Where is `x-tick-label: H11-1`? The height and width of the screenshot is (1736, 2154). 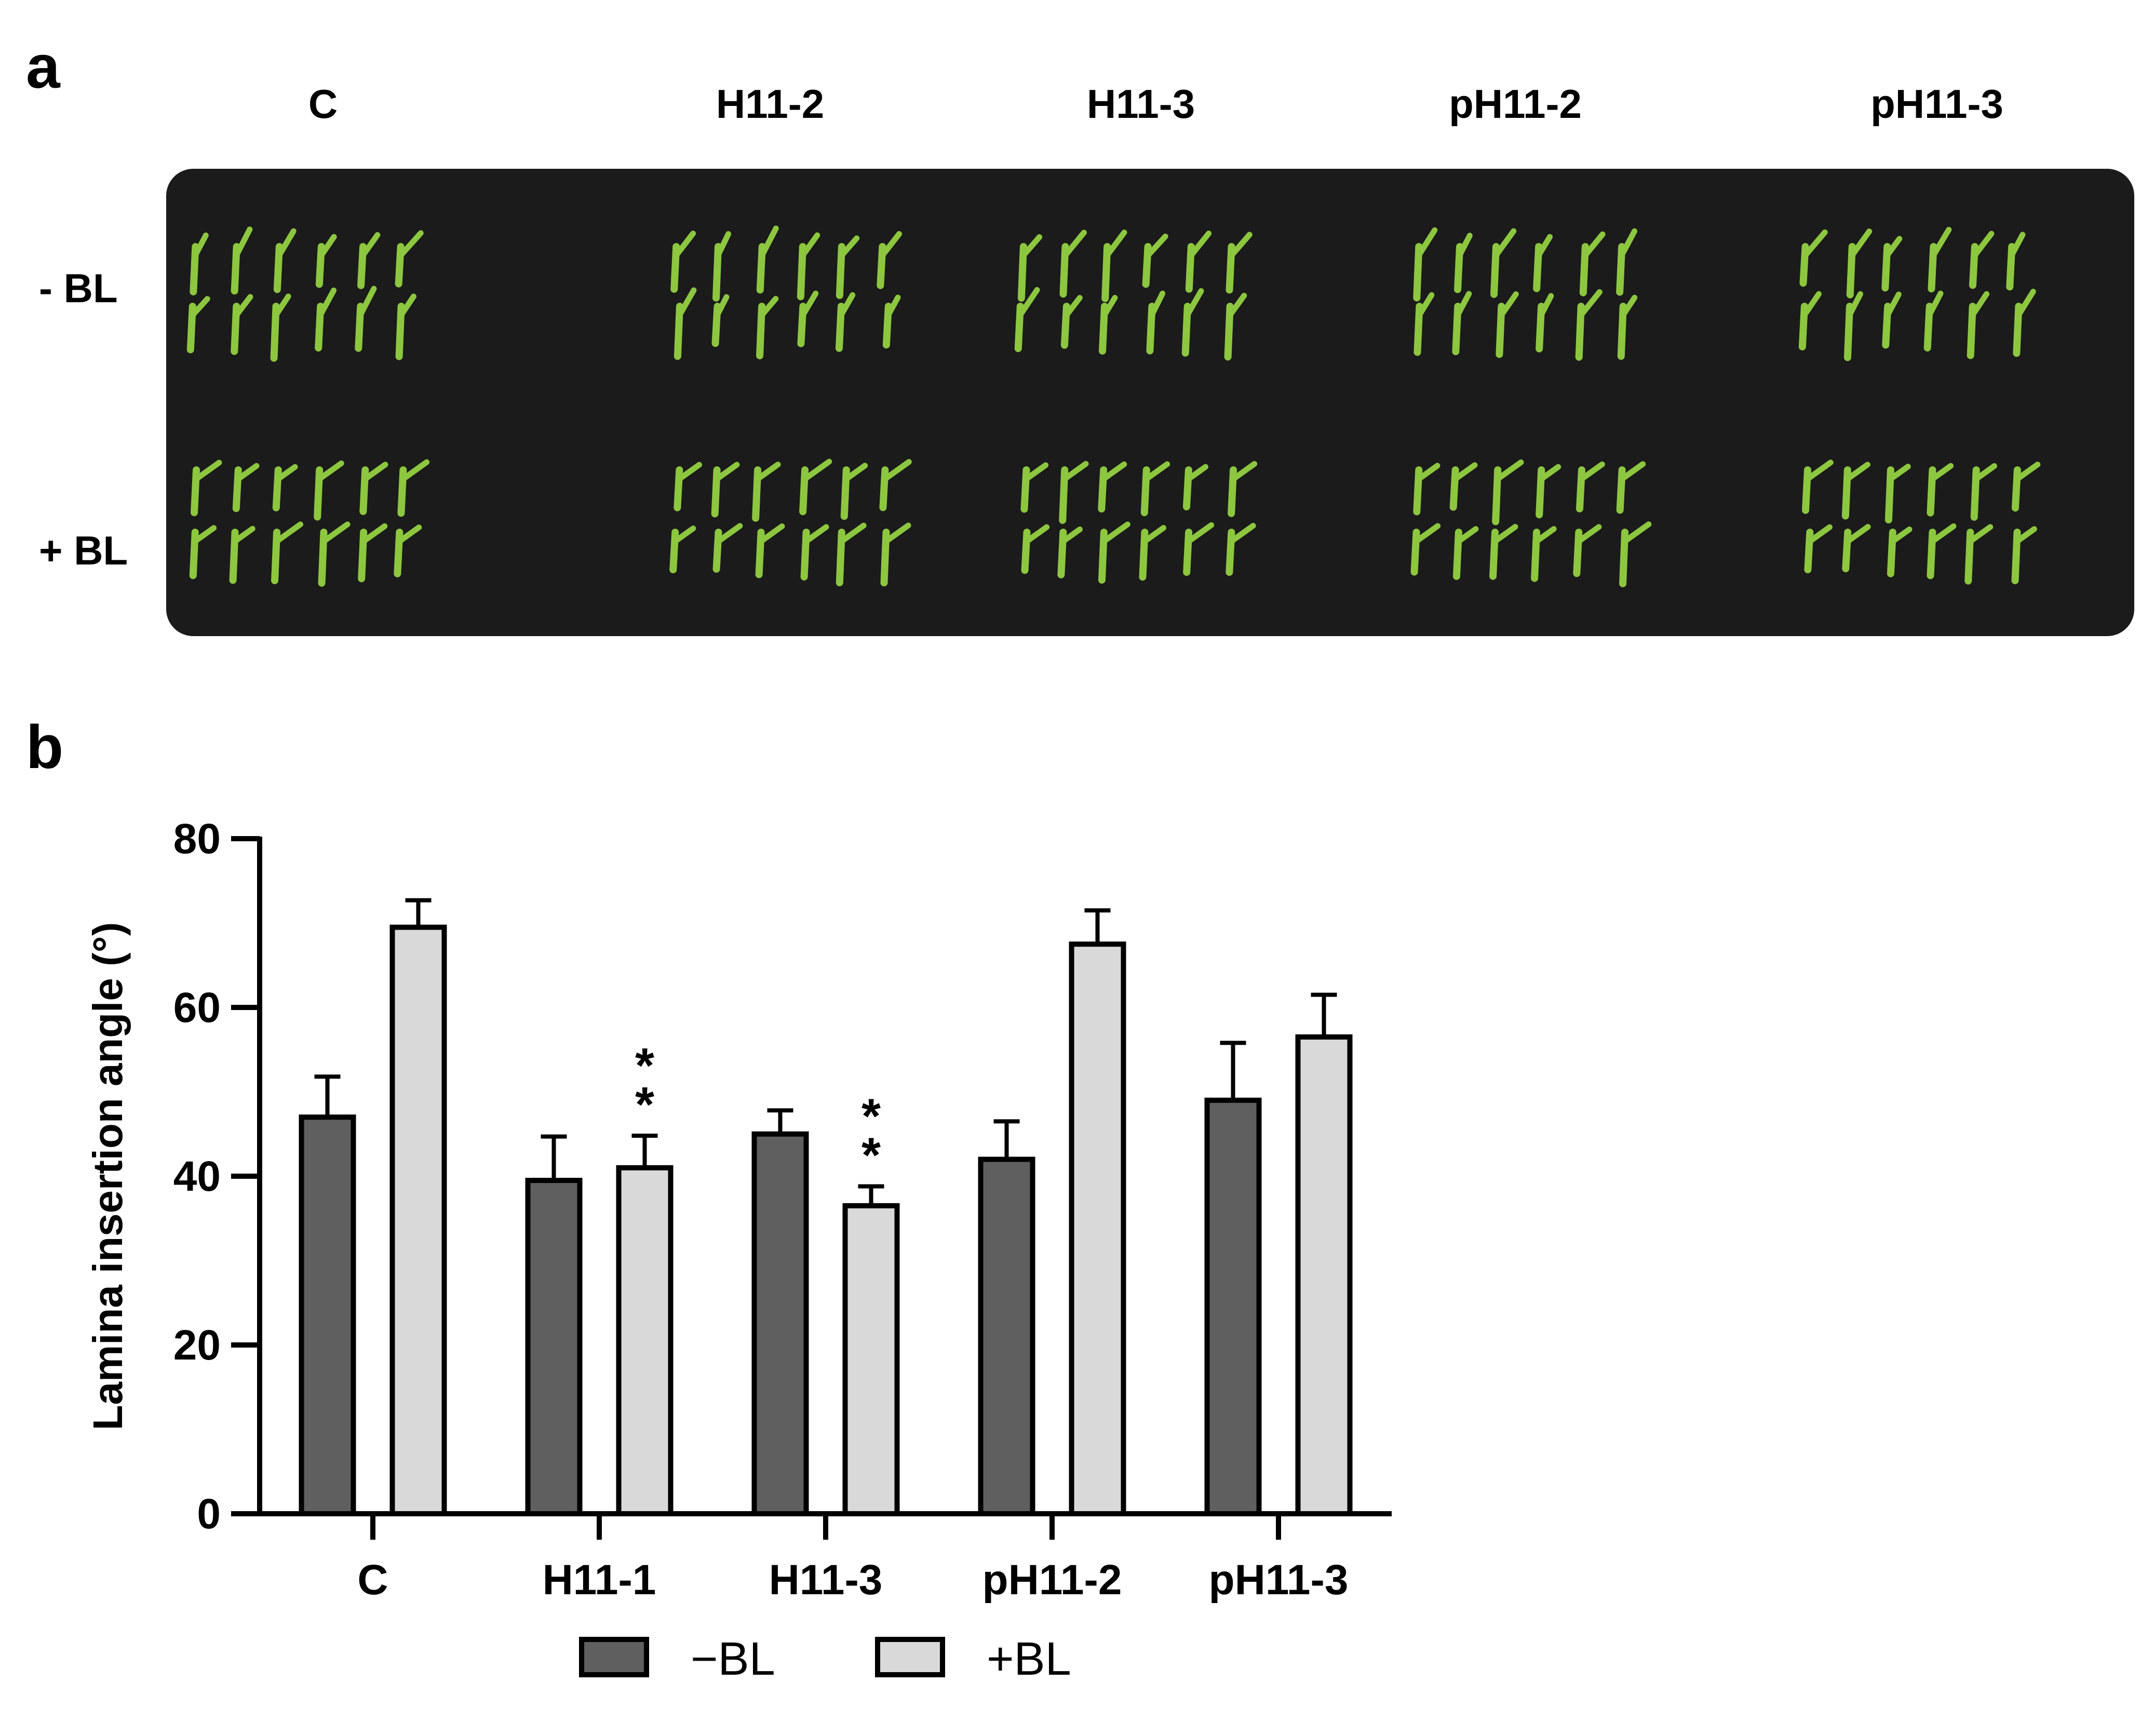
x-tick-label: H11-1 is located at coordinates (599, 1580).